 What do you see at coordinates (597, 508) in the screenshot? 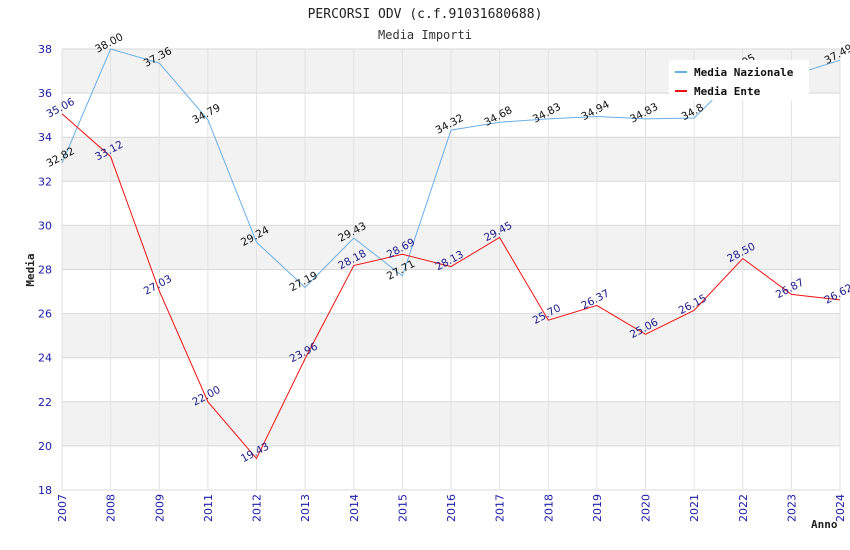
I see `x-tick-label: 2019` at bounding box center [597, 508].